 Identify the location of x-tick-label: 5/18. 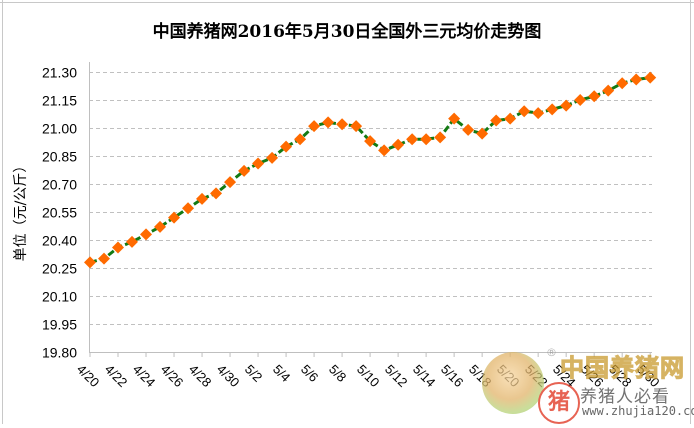
(480, 376).